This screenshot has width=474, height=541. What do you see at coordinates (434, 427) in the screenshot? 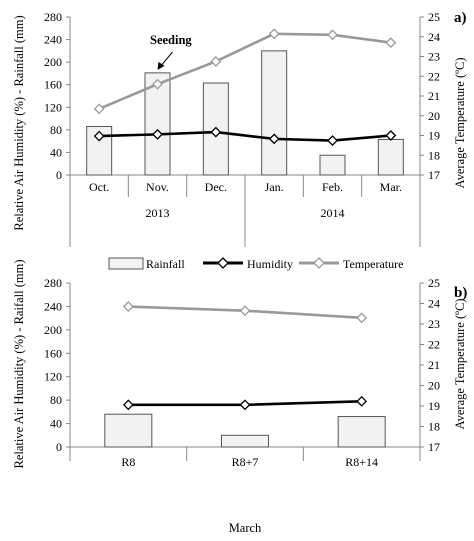
I see `y-tick-label-right-b: 18` at bounding box center [434, 427].